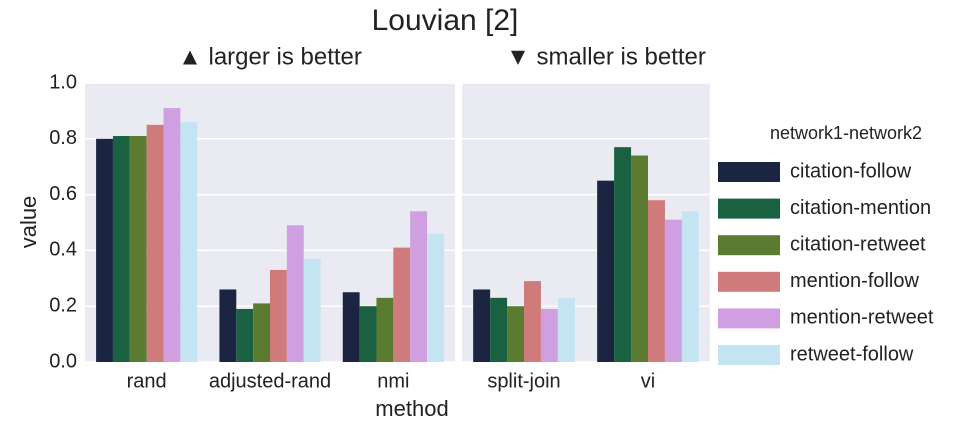 Image resolution: width=978 pixels, height=422 pixels. I want to click on legend-label: citation-retweet, so click(858, 244).